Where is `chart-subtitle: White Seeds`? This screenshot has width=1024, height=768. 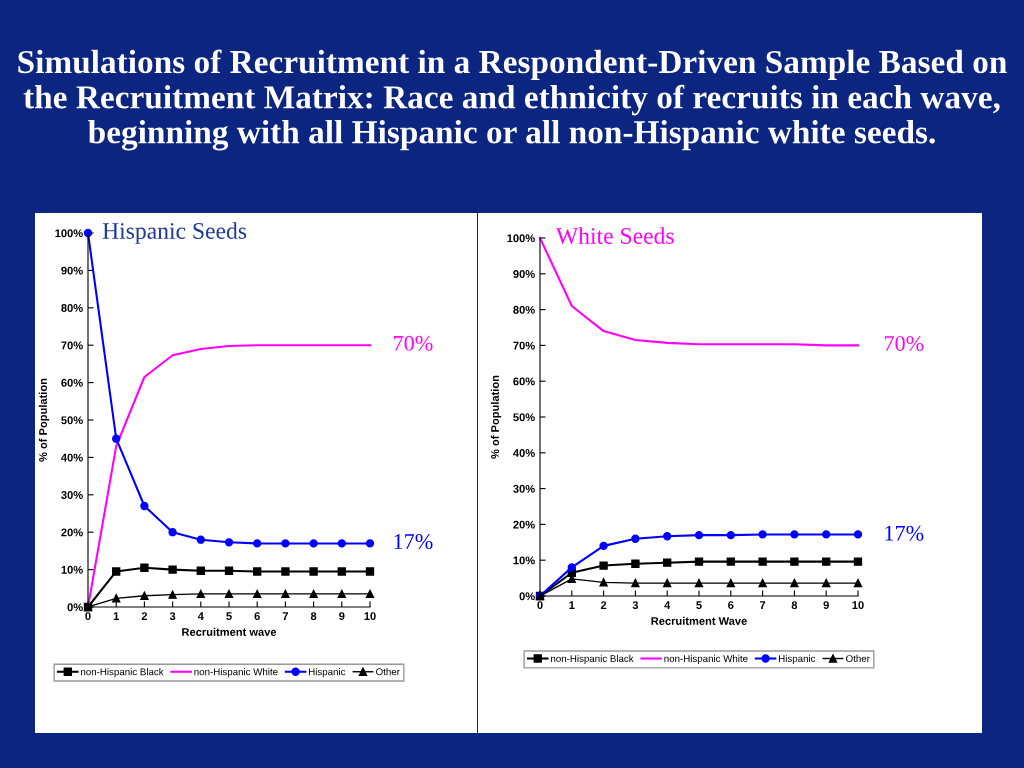 chart-subtitle: White Seeds is located at coordinates (614, 236).